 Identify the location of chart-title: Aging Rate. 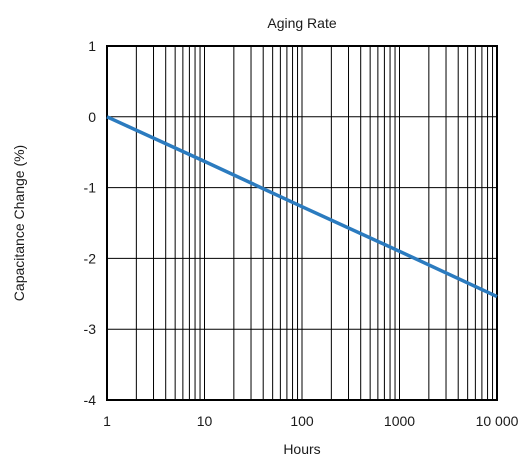
(301, 23).